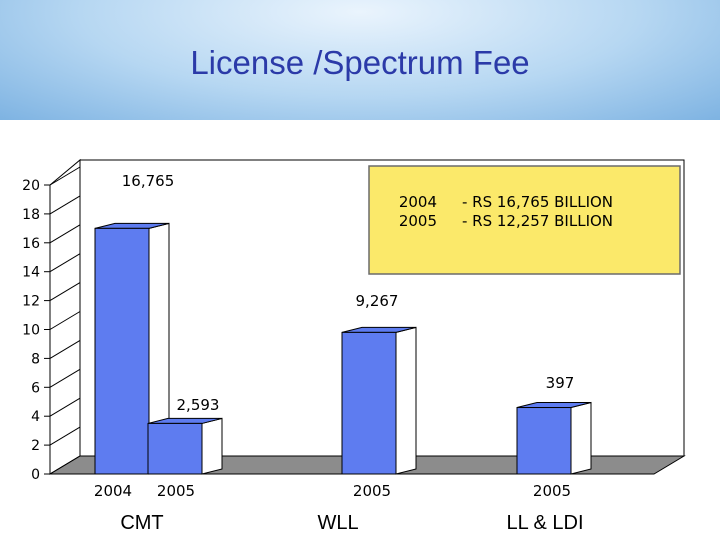 The height and width of the screenshot is (540, 720). I want to click on note-year-2005: 2005, so click(418, 221).